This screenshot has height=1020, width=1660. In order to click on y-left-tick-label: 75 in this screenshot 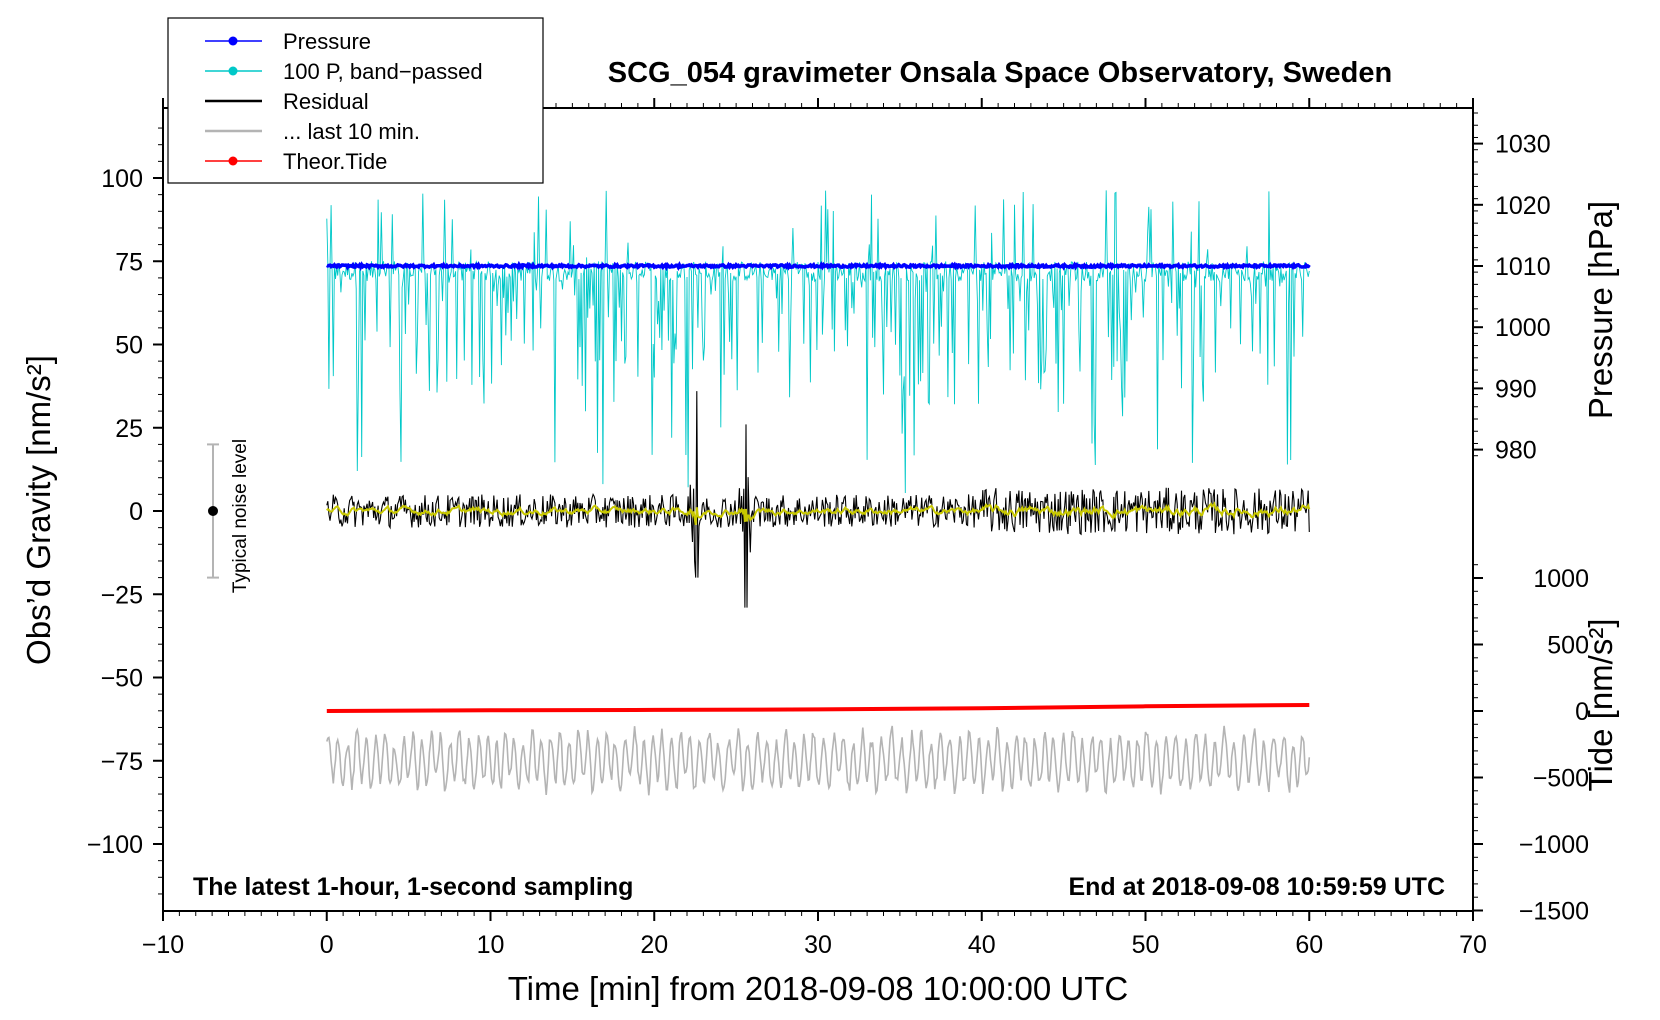, I will do `click(129, 262)`.